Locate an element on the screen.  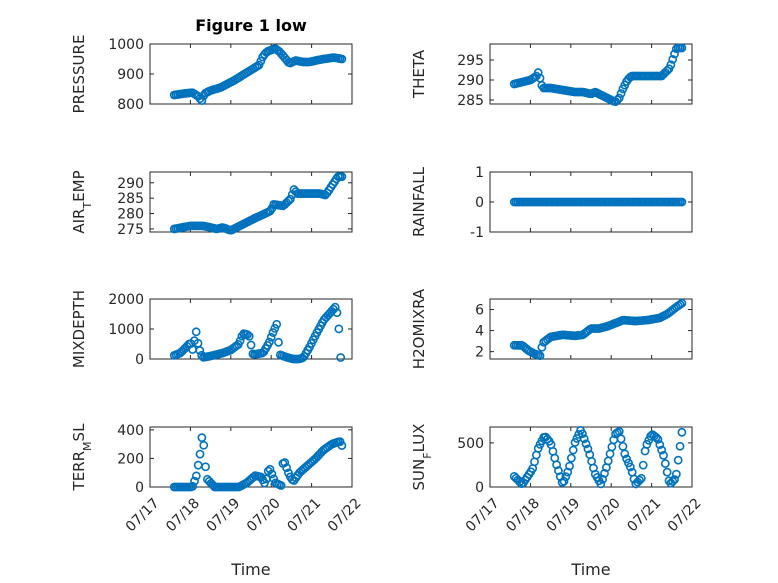
y-tick-label: 500 is located at coordinates (470, 444).